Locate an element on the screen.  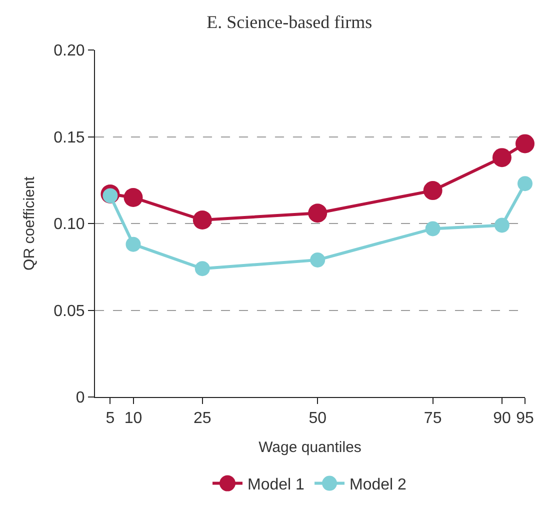
x-tick-label: 95 is located at coordinates (525, 419).